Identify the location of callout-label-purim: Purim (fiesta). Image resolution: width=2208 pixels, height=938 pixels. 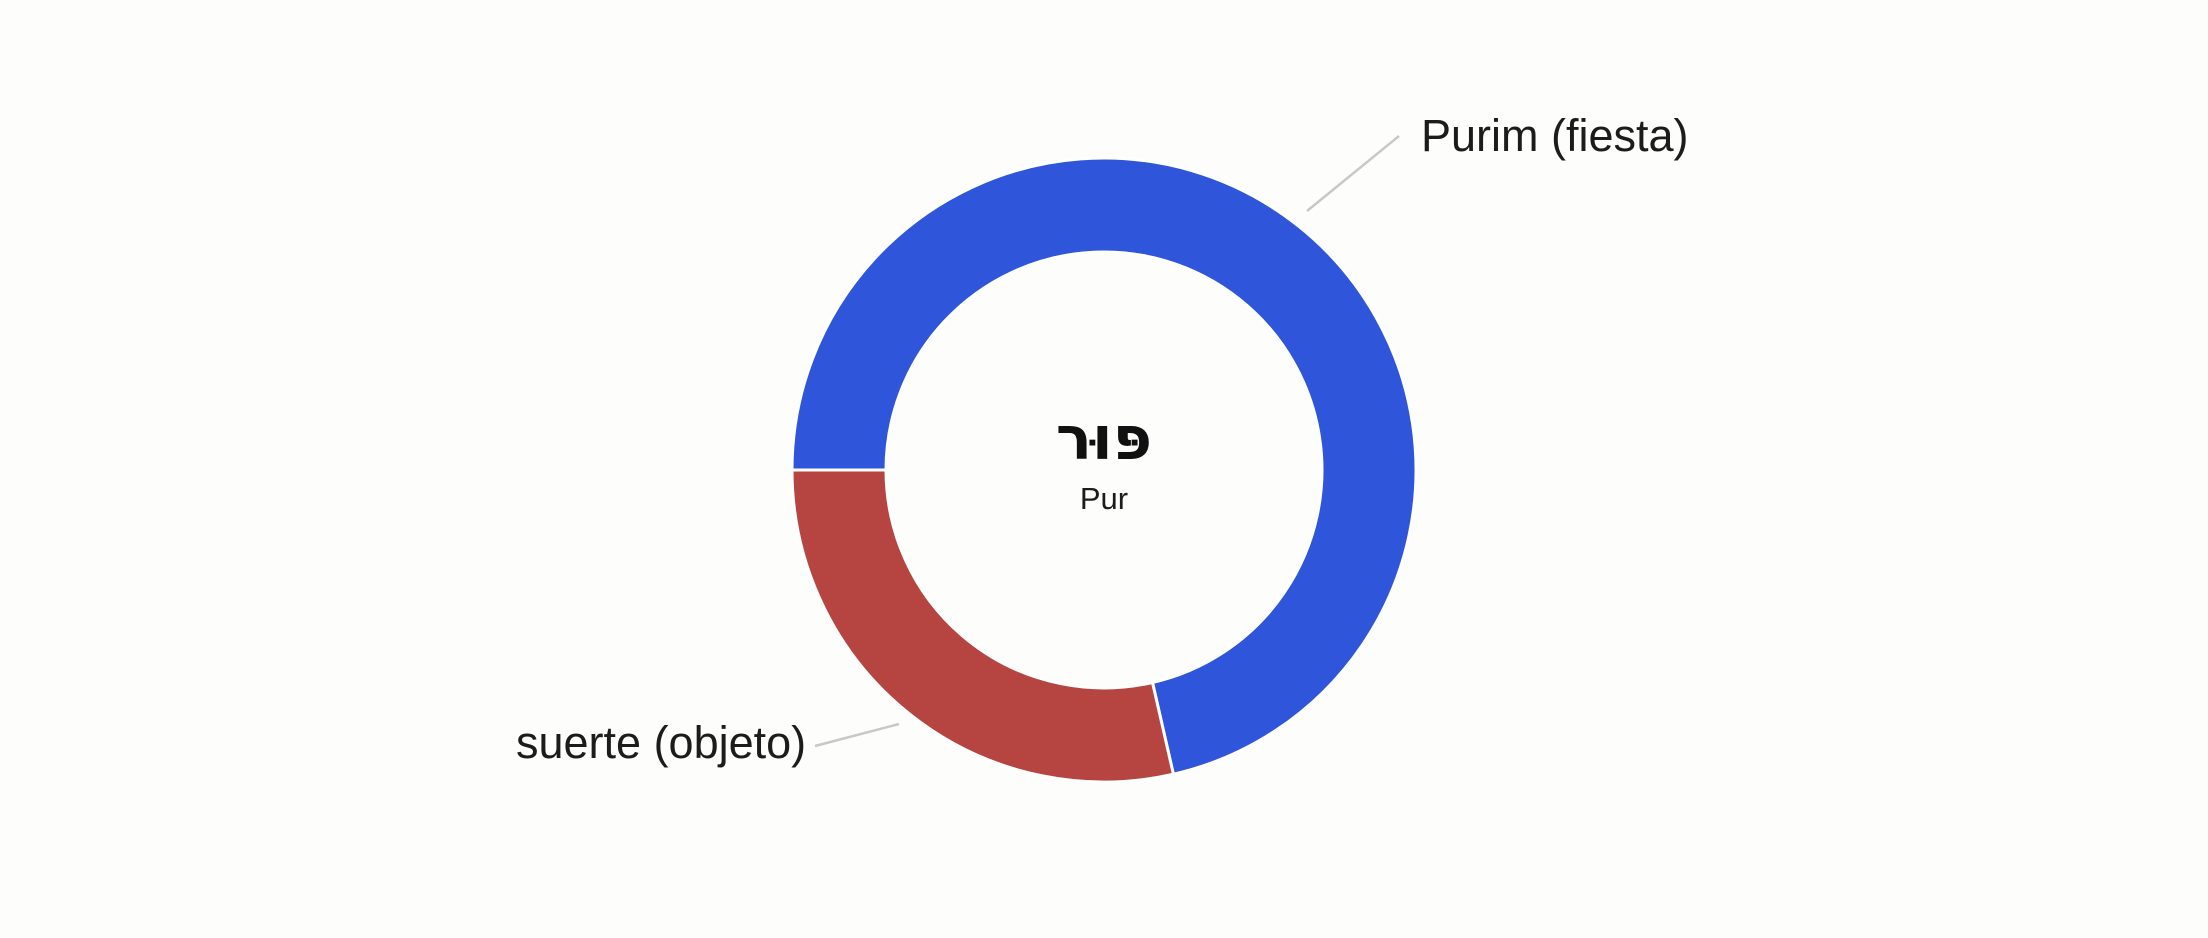
(1555, 135).